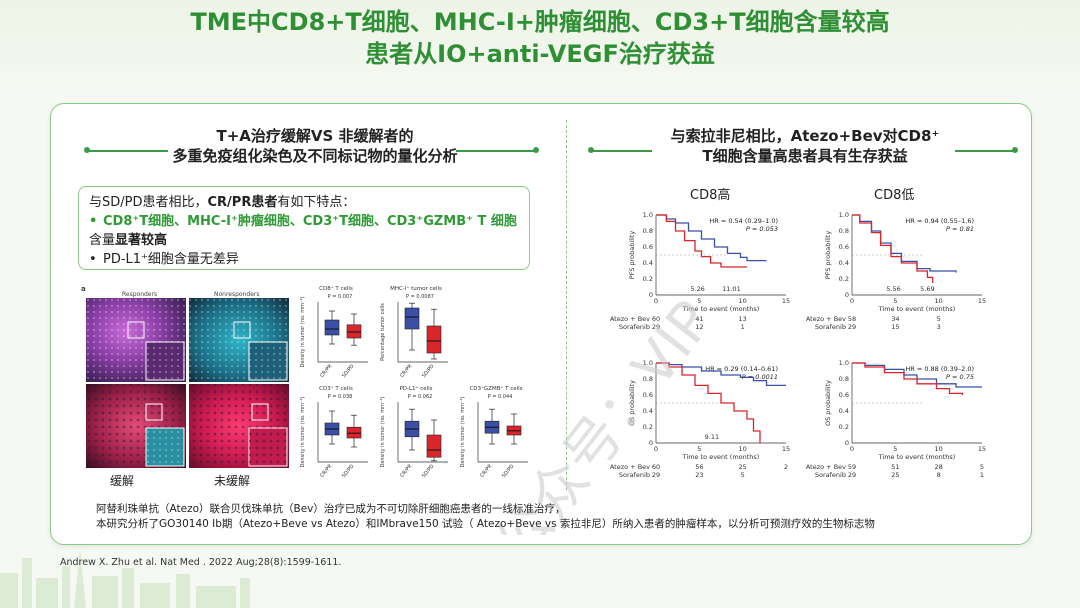 The height and width of the screenshot is (608, 1080). I want to click on boxplot-title: CD8⁺ T cells, so click(336, 288).